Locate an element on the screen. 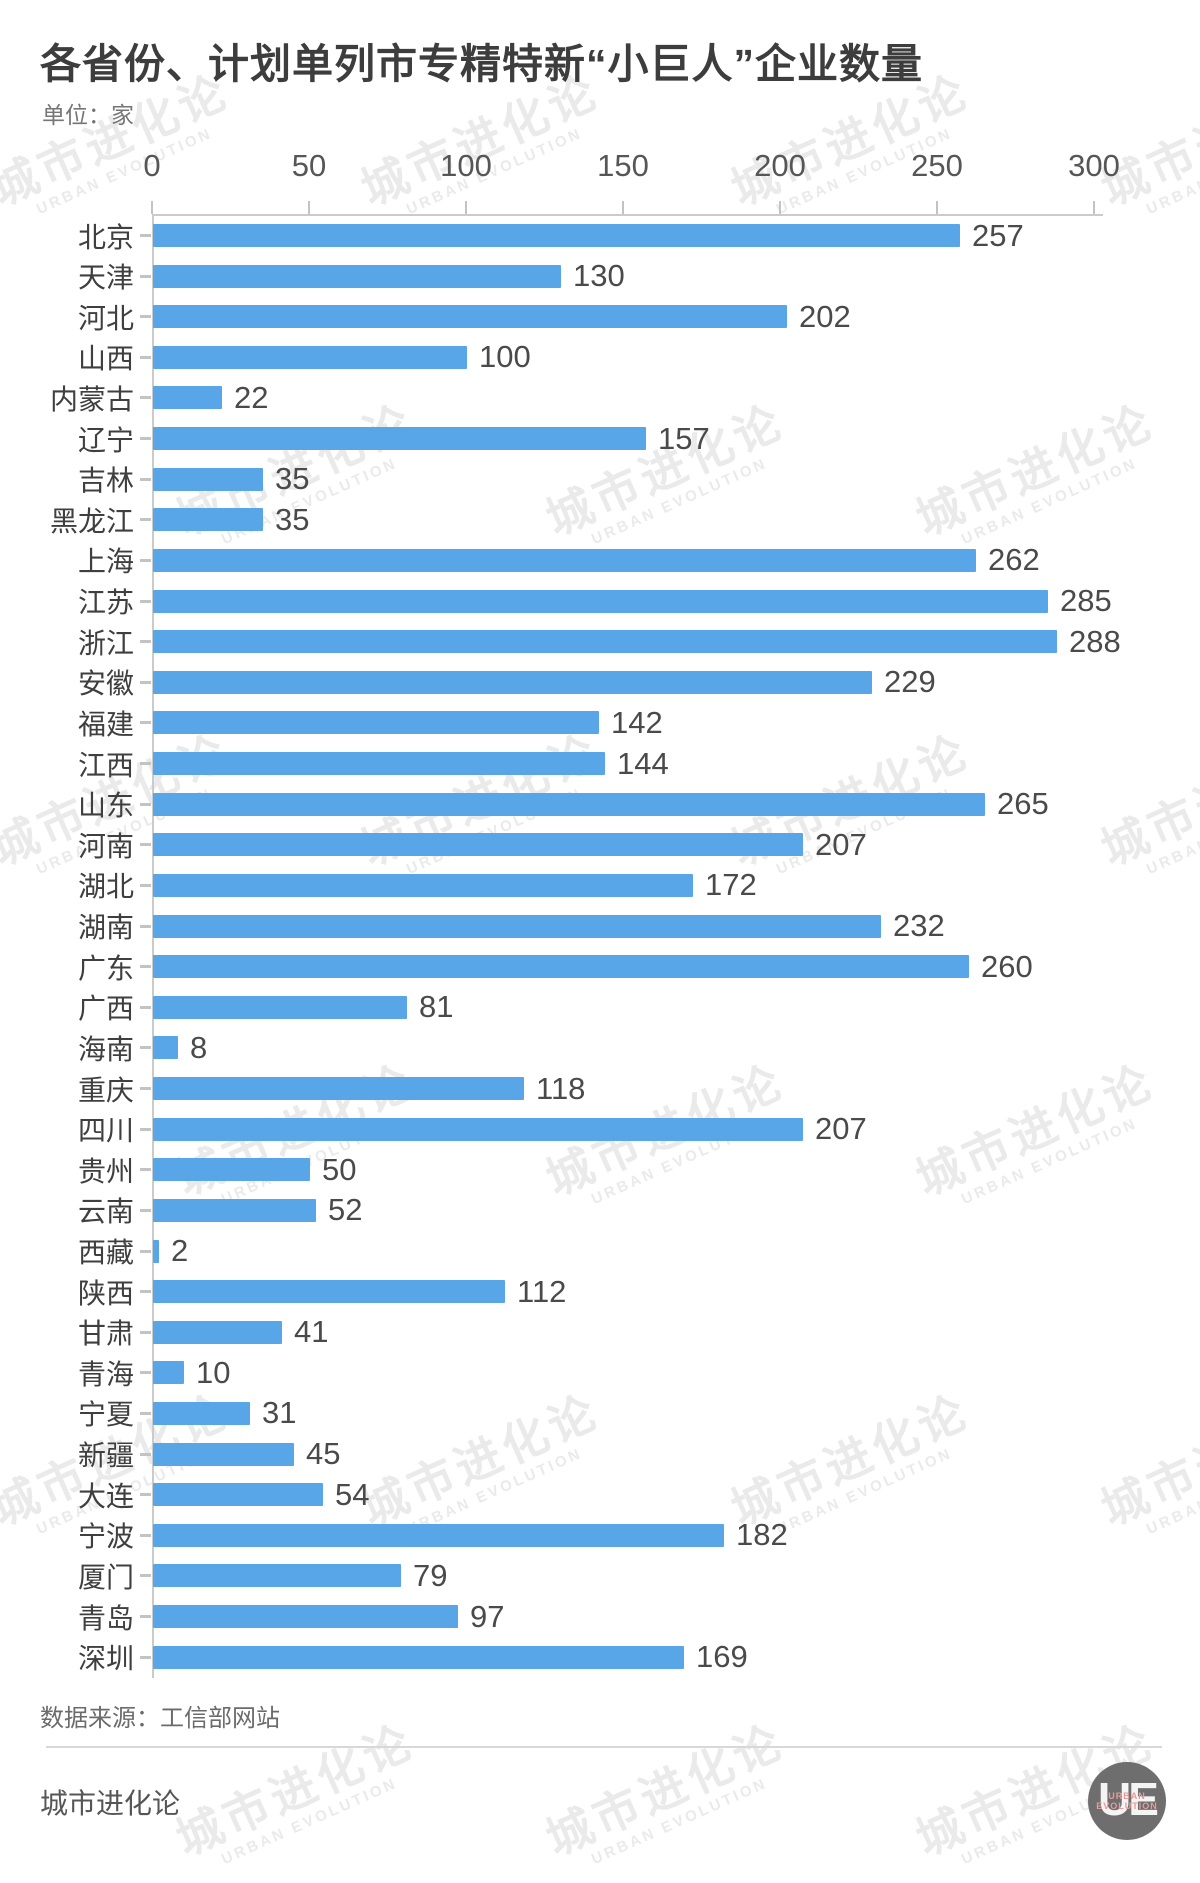 Image resolution: width=1200 pixels, height=1883 pixels. category-label: 大连 is located at coordinates (105, 1496).